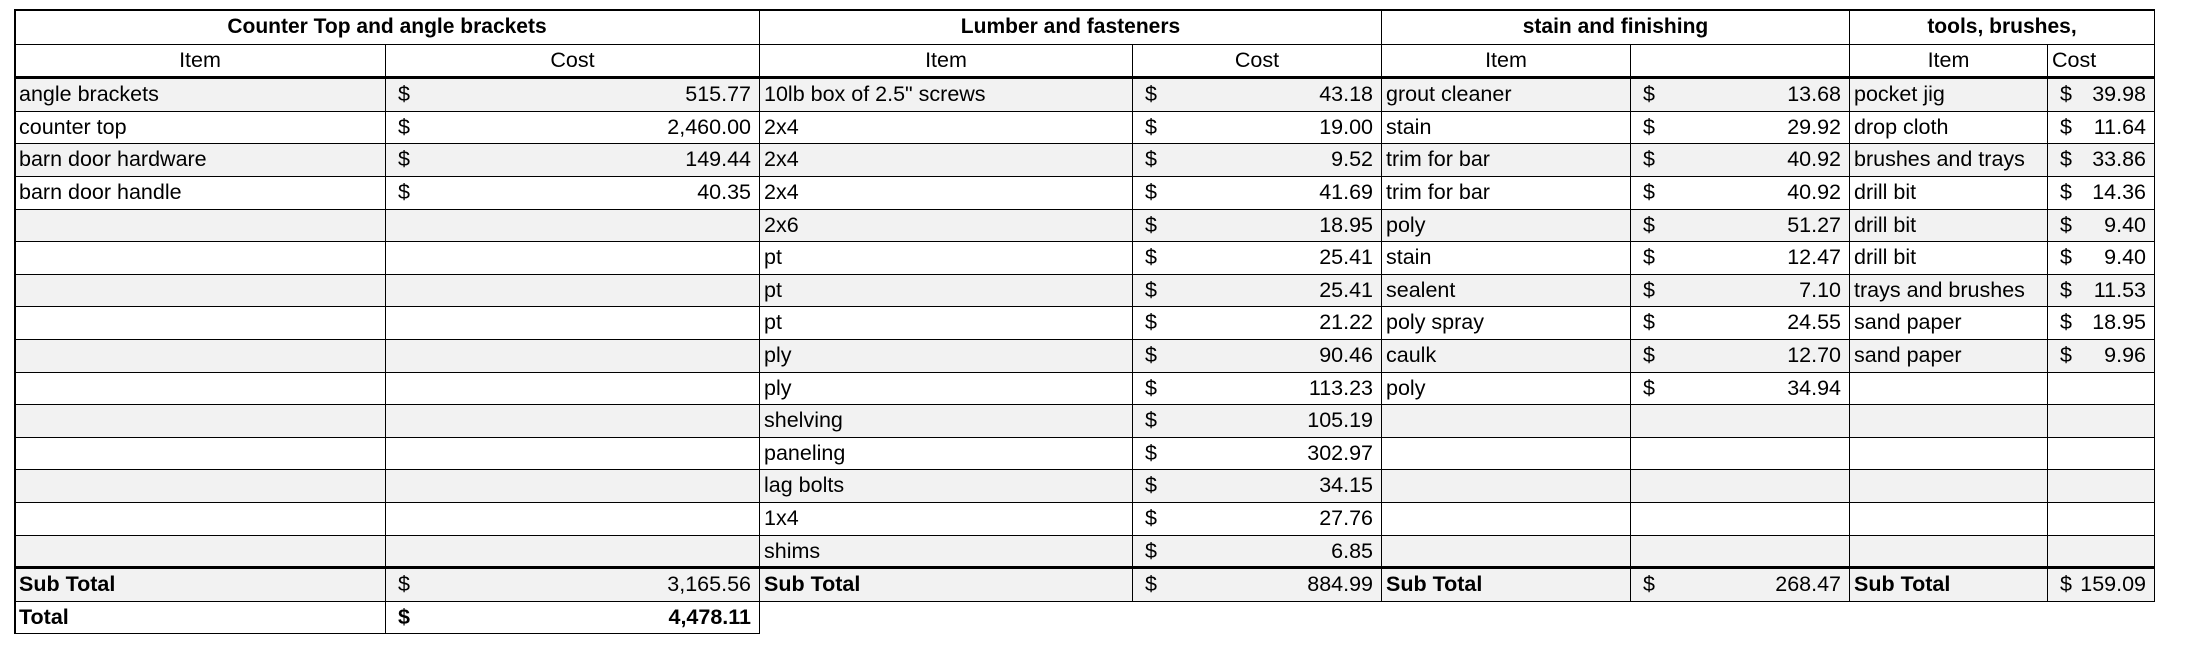 Image resolution: width=2207 pixels, height=661 pixels. Describe the element at coordinates (1506, 291) in the screenshot. I see `item-cell: sealent` at that location.